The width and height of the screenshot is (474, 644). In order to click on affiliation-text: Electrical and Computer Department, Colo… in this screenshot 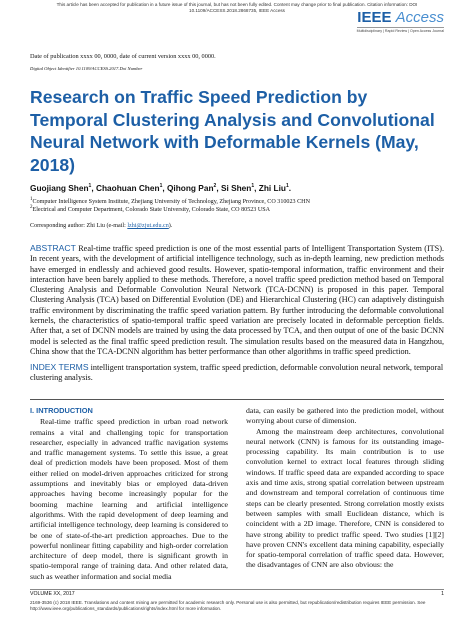, I will do `click(151, 210)`.